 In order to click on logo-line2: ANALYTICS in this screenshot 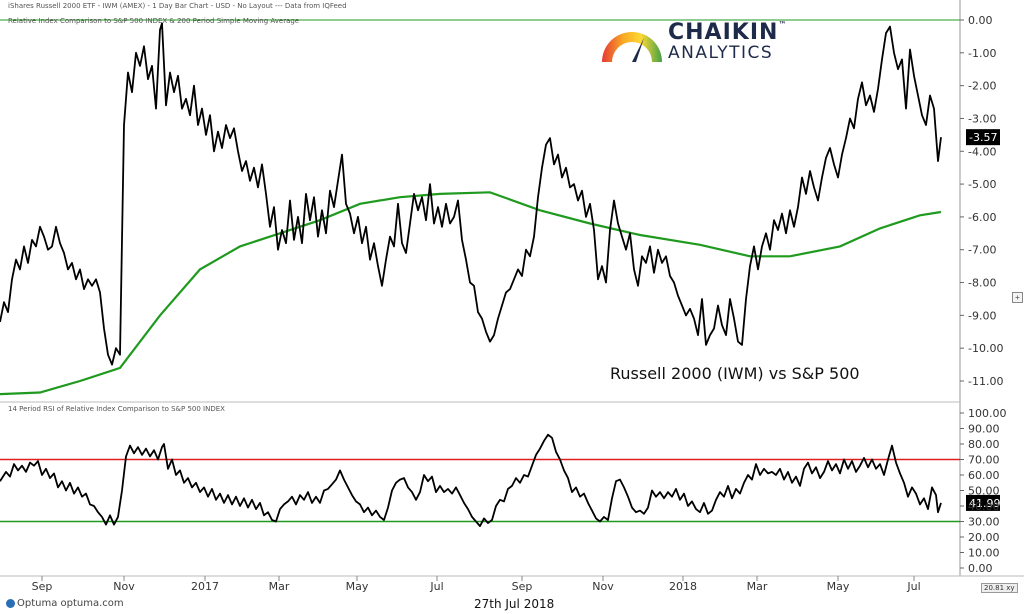, I will do `click(721, 53)`.